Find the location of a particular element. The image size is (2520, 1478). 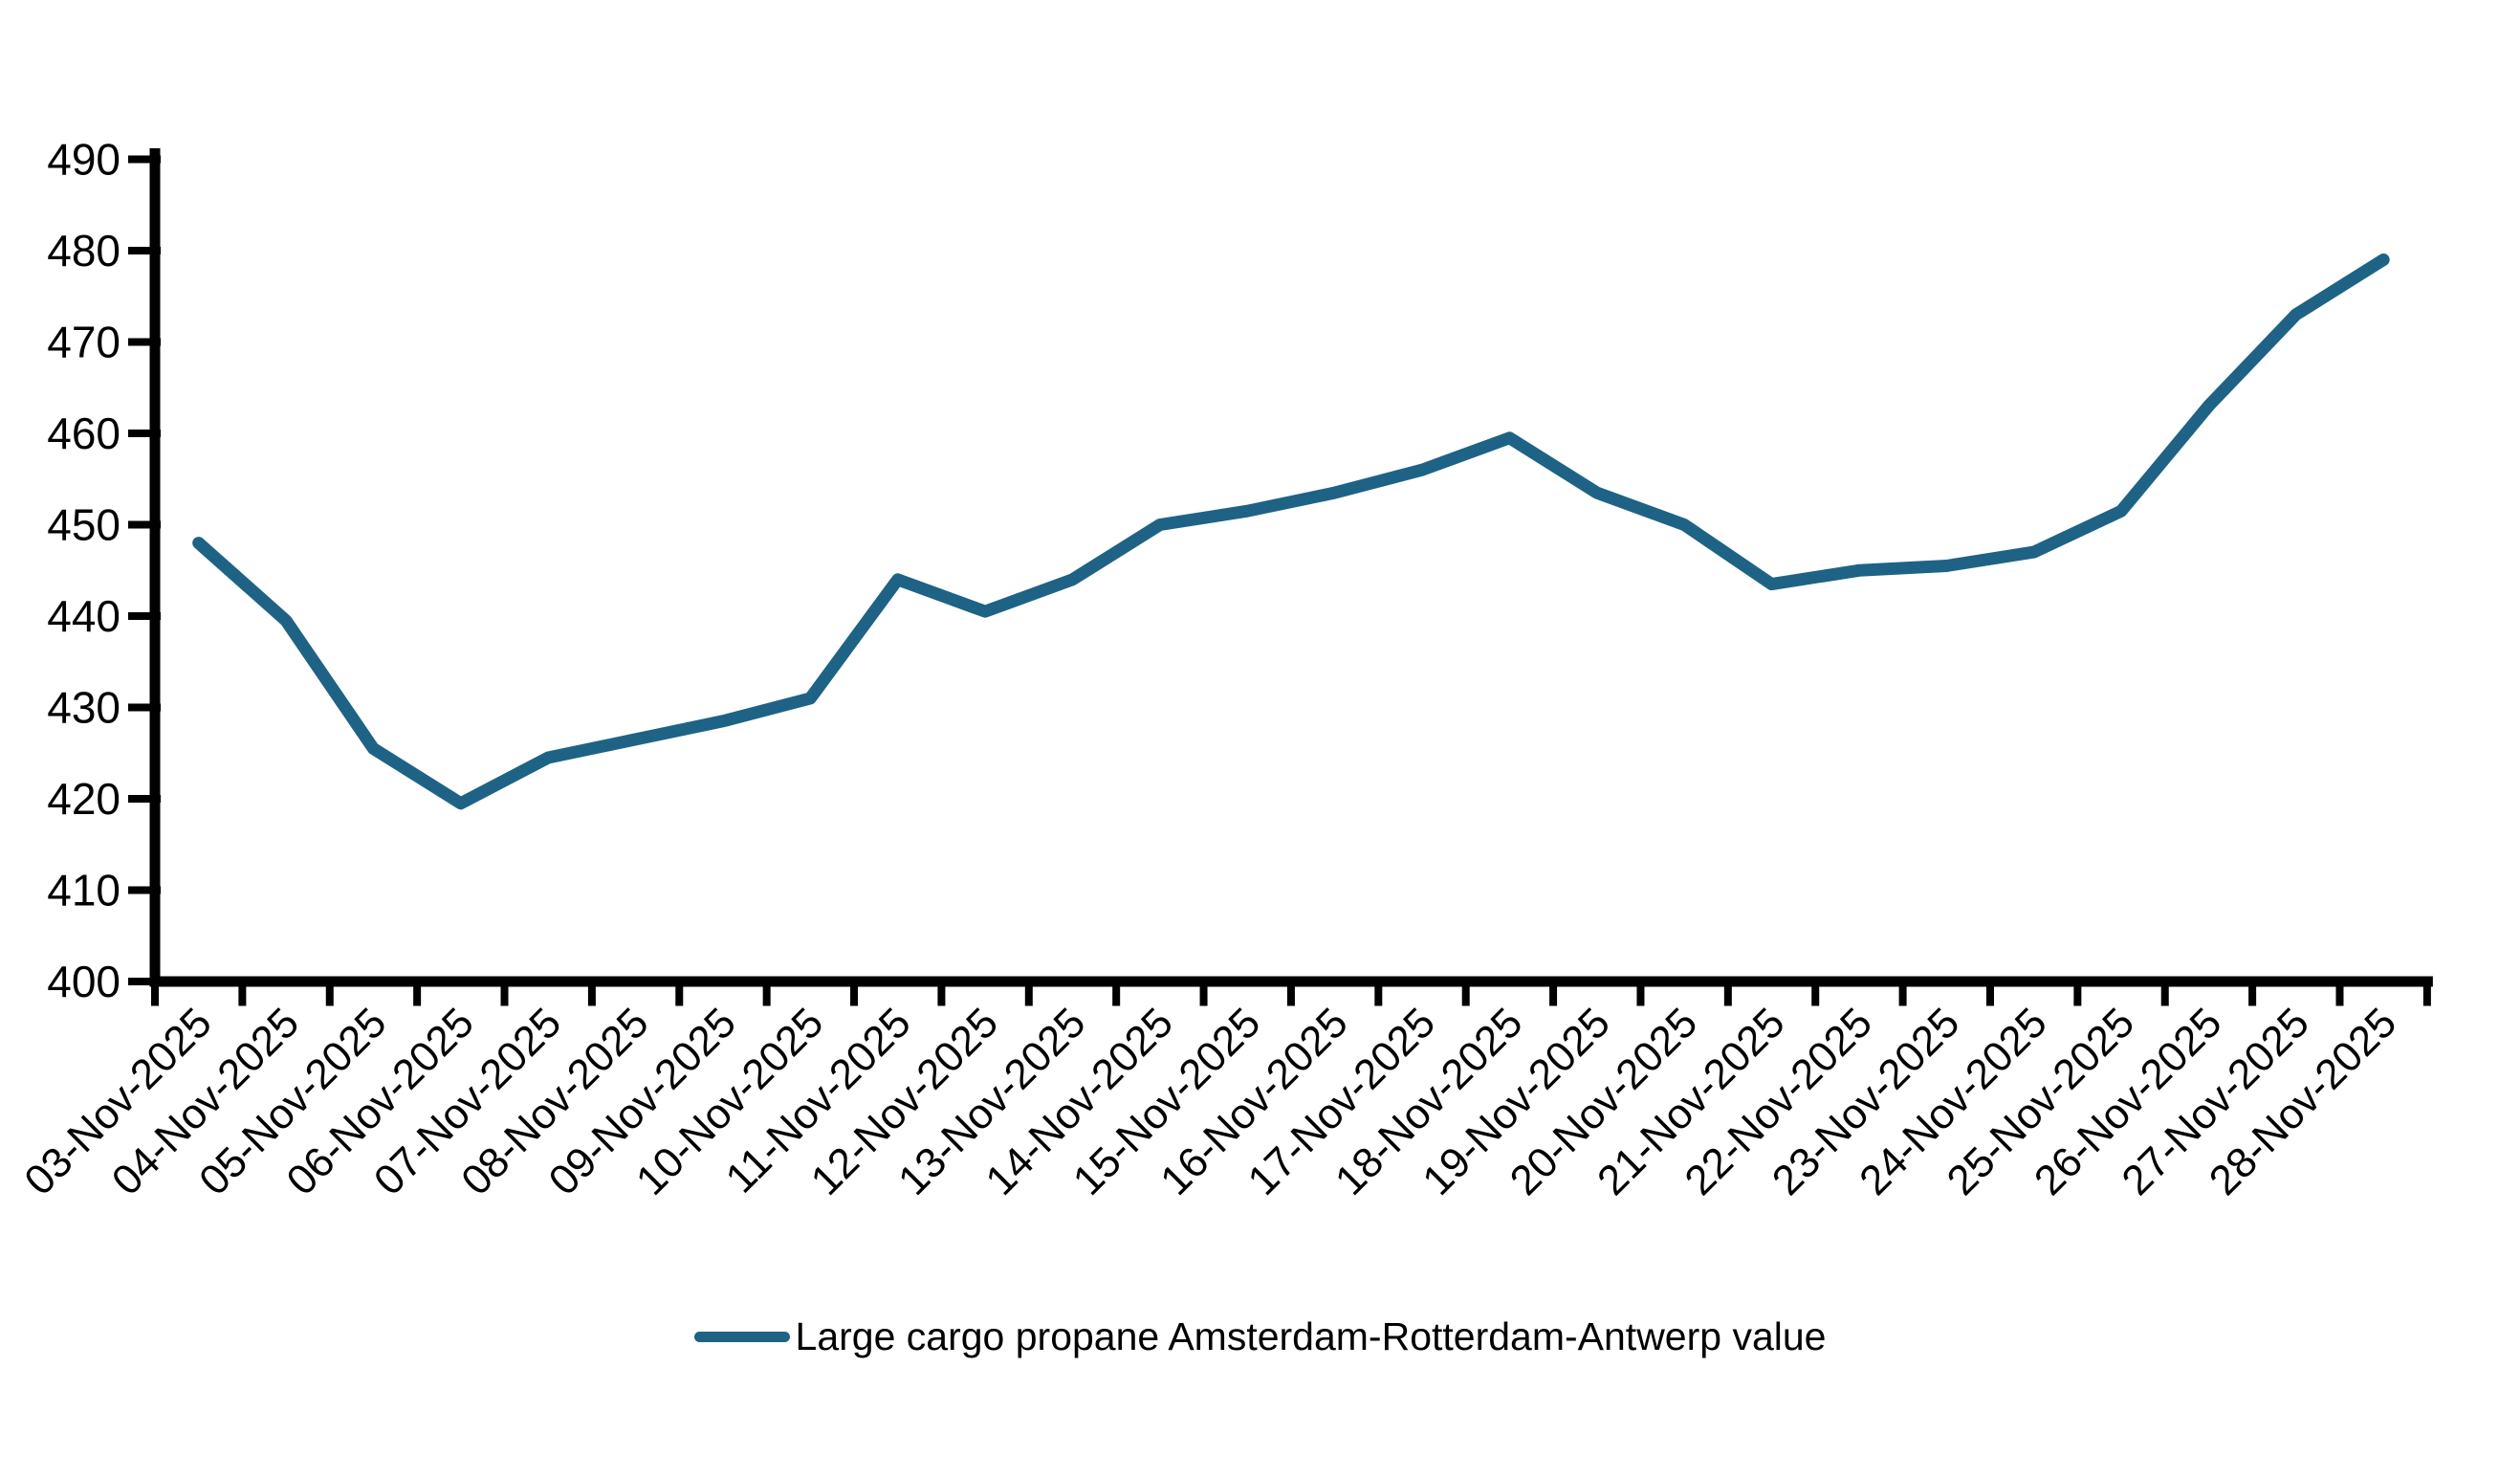

y-tick-label: 450 is located at coordinates (84, 525).